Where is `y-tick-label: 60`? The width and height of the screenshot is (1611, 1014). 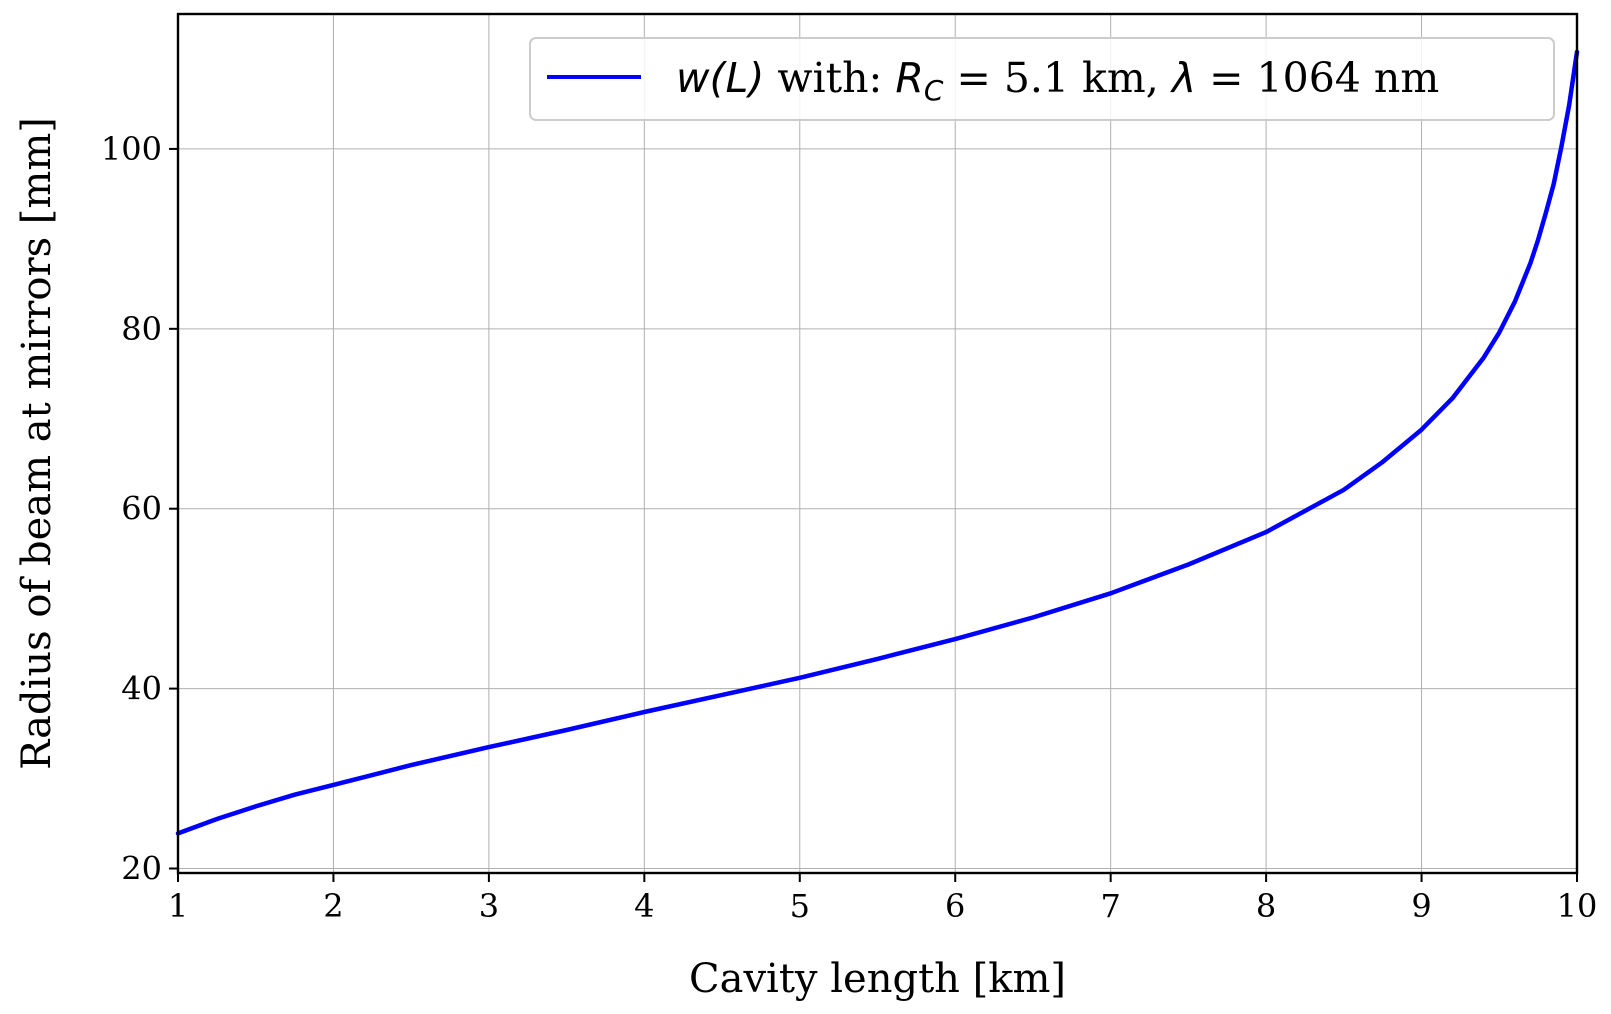
y-tick-label: 60 is located at coordinates (141, 509).